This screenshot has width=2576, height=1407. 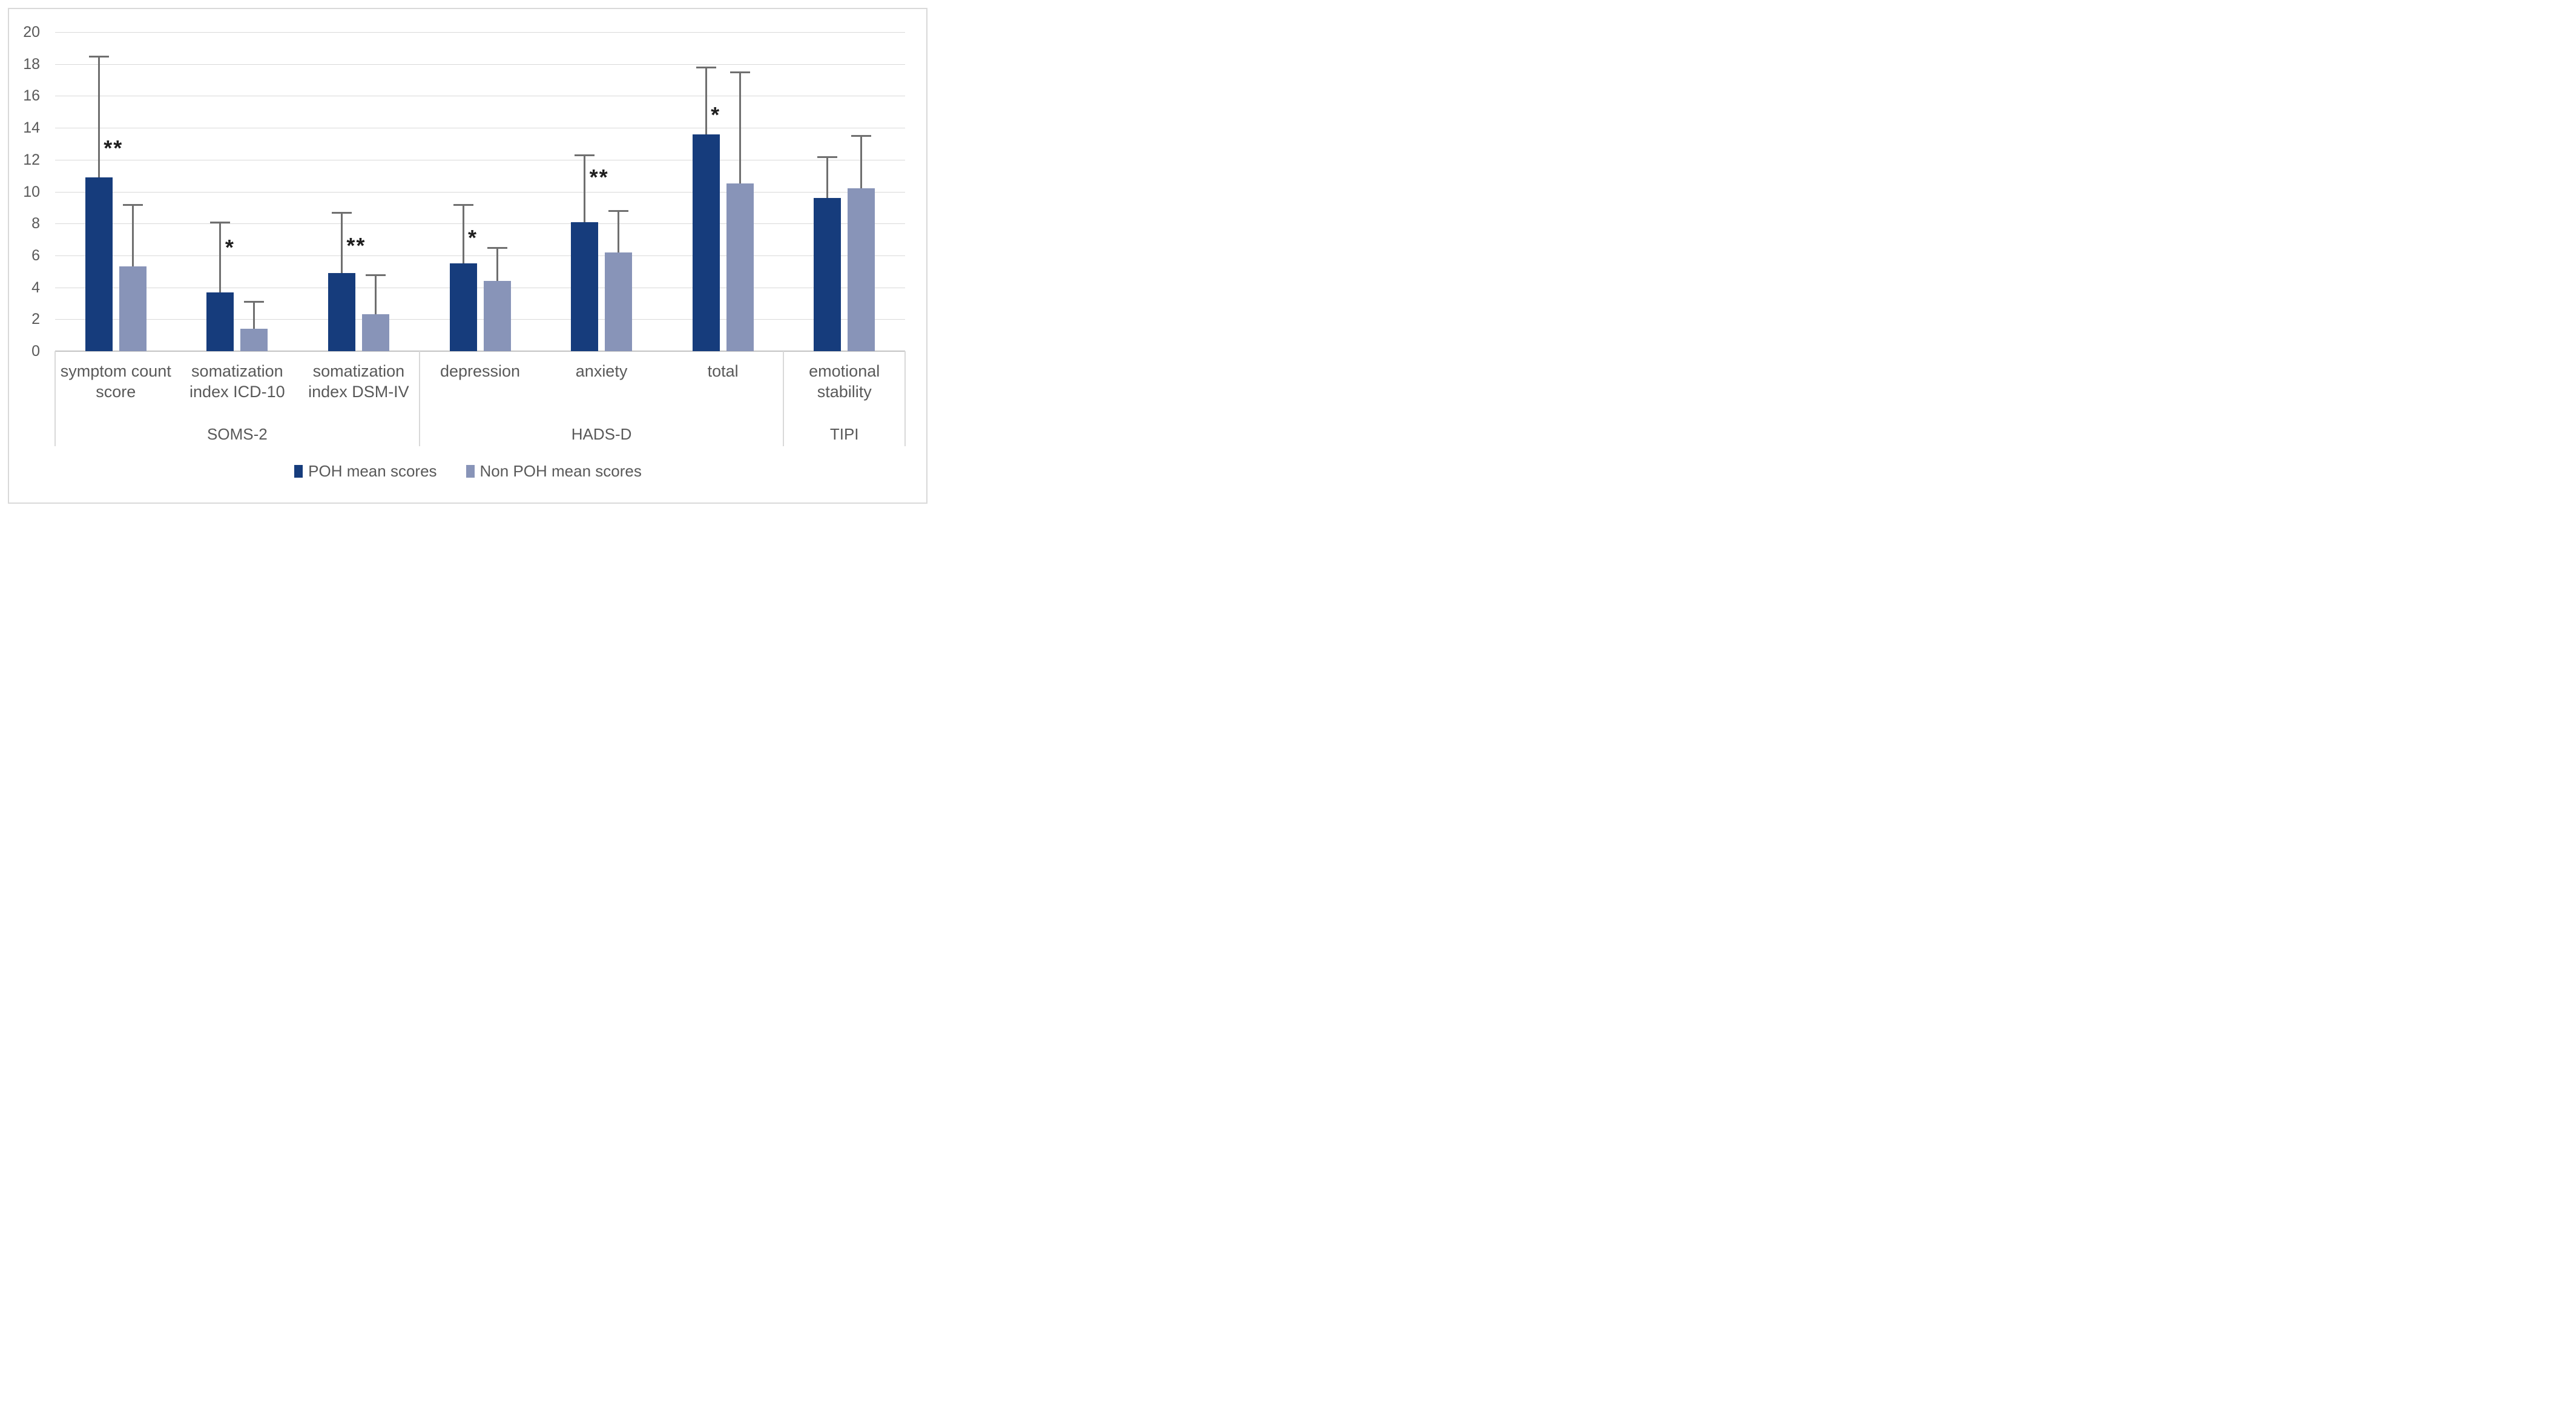 I want to click on legend-label-poh: POH mean scores, so click(x=372, y=471).